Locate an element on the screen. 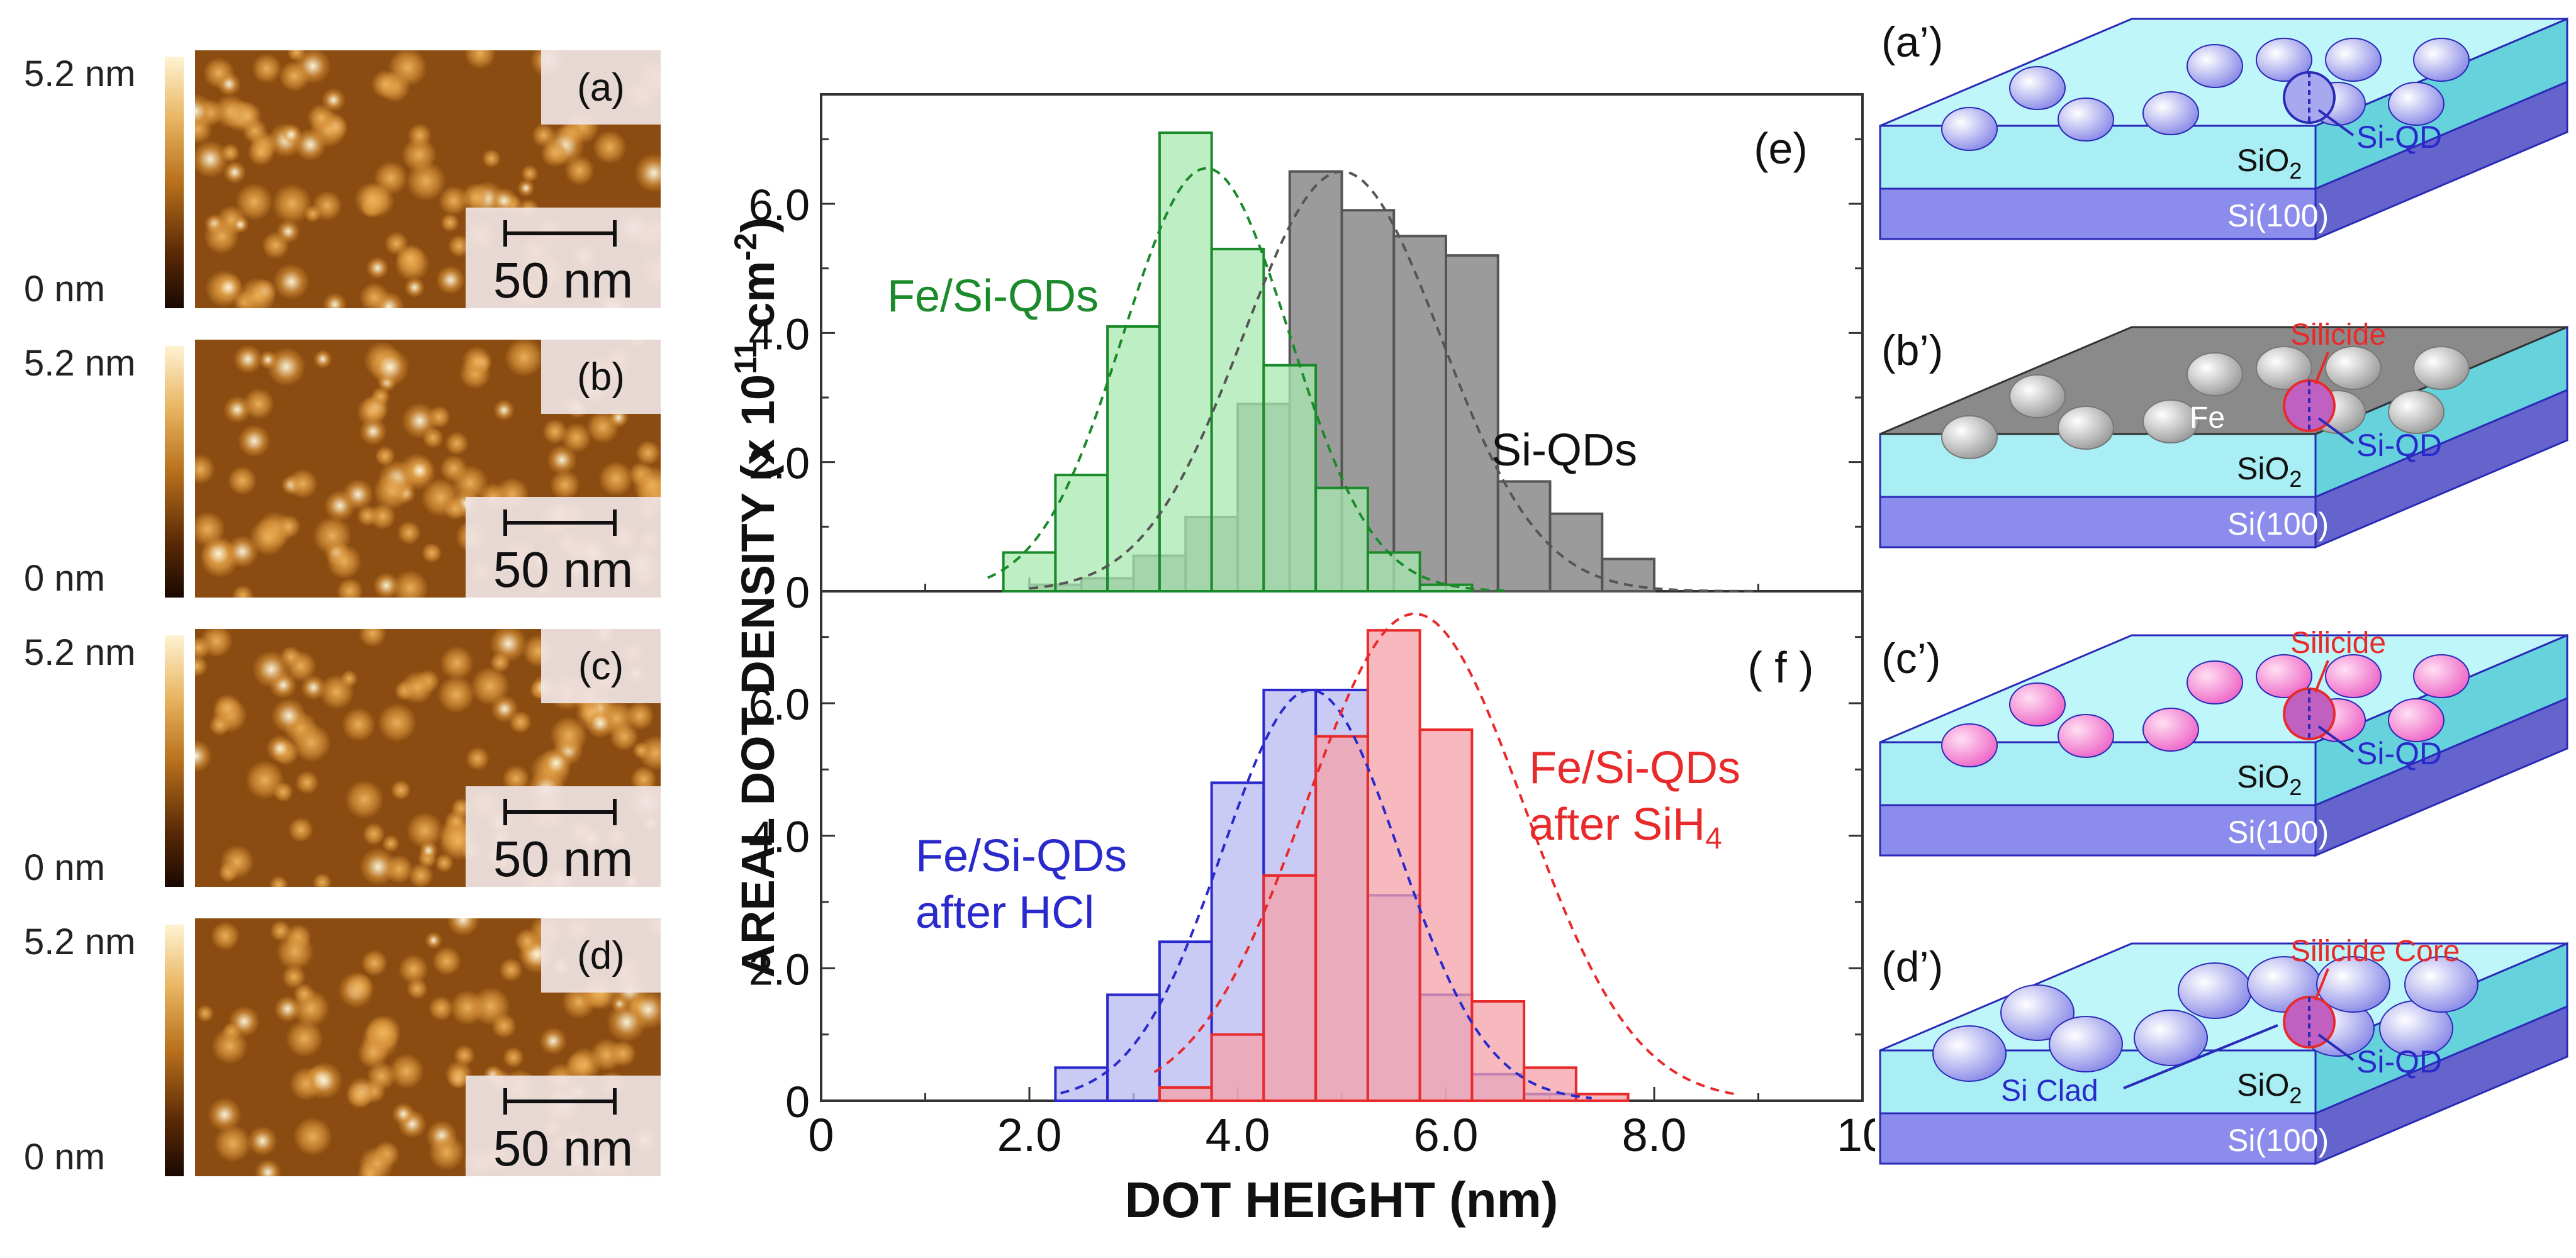 This screenshot has width=2576, height=1258. afm-panel-a: 5.2 nm 0 nm (a) 50 nm is located at coordinates (333, 195).